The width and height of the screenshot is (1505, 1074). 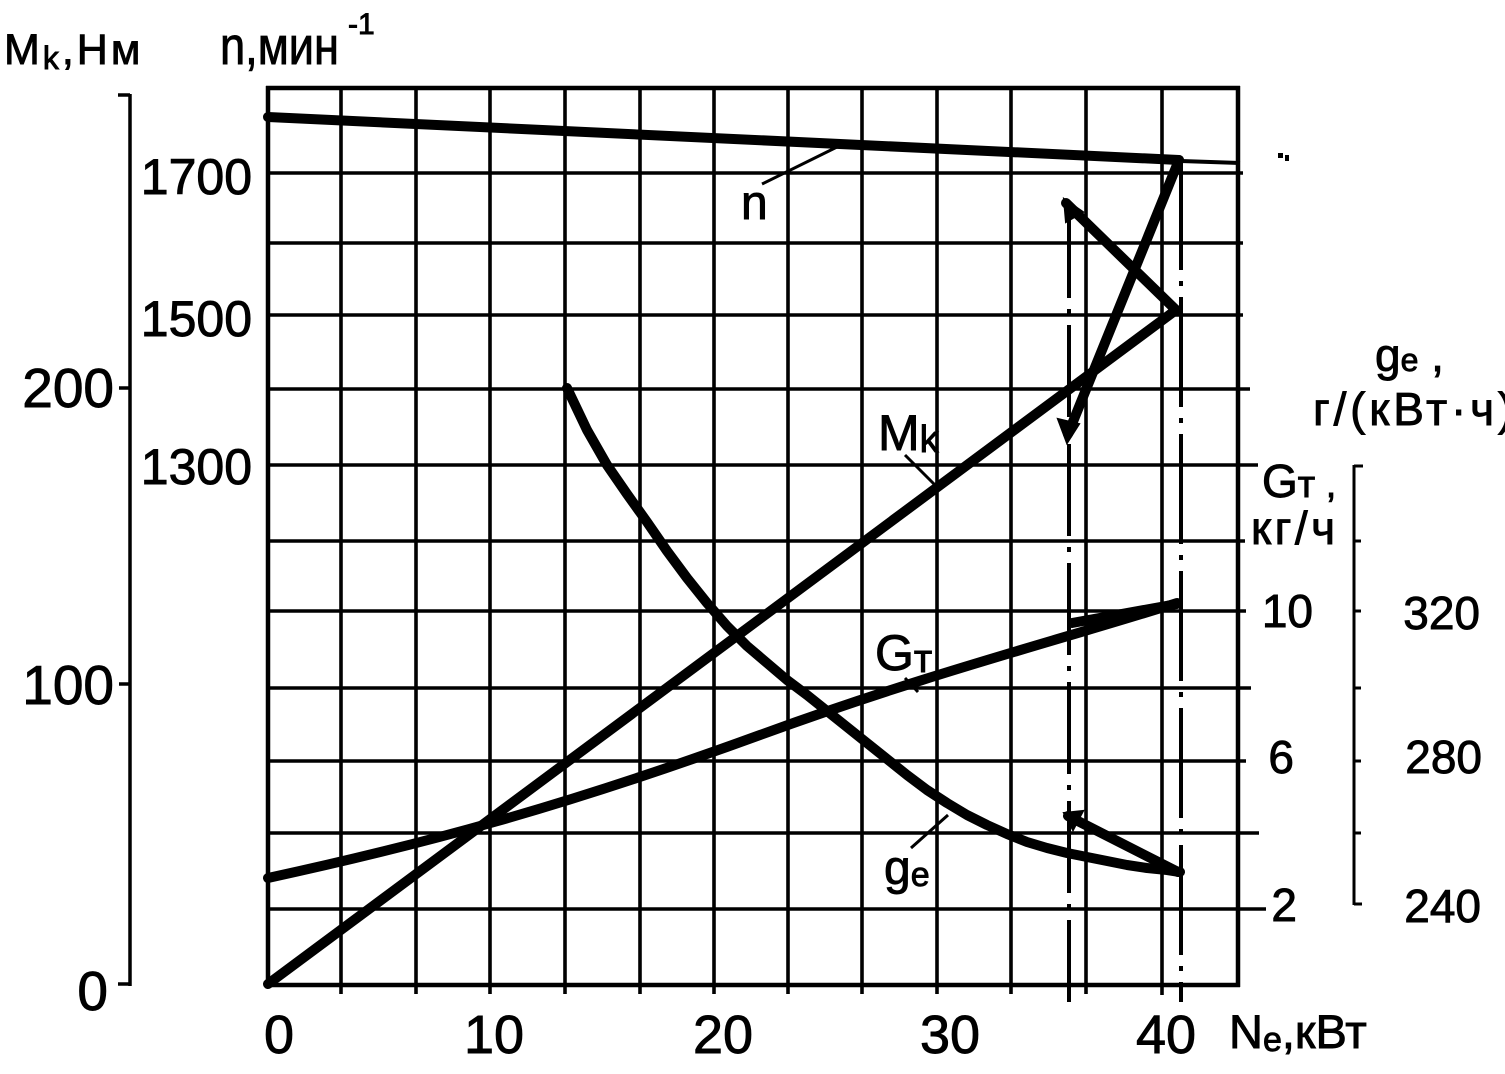 What do you see at coordinates (1281, 757) in the screenshot?
I see `svg-text: 6` at bounding box center [1281, 757].